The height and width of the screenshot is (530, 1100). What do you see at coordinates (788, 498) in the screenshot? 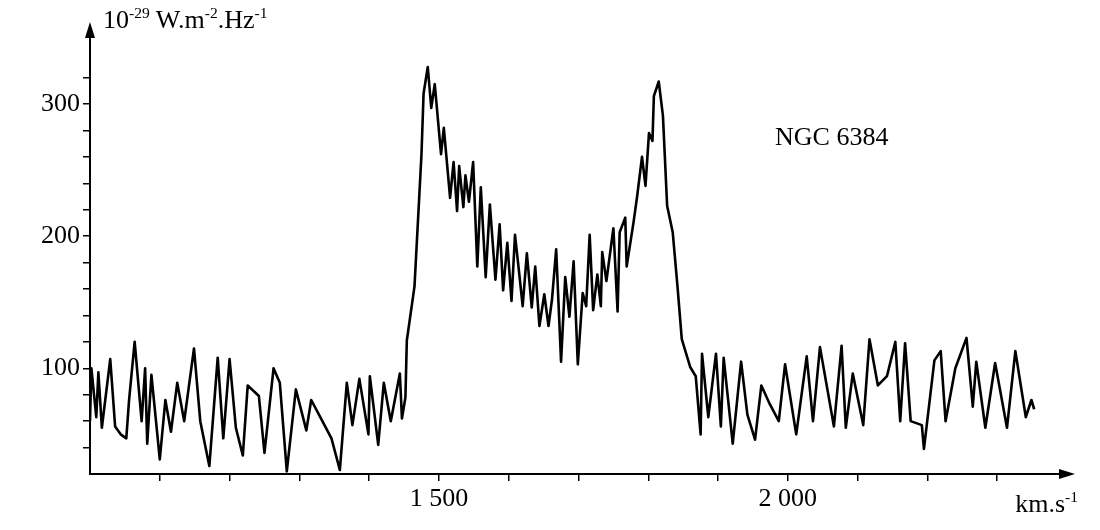
I see `x-tick-label: 2 000` at bounding box center [788, 498].